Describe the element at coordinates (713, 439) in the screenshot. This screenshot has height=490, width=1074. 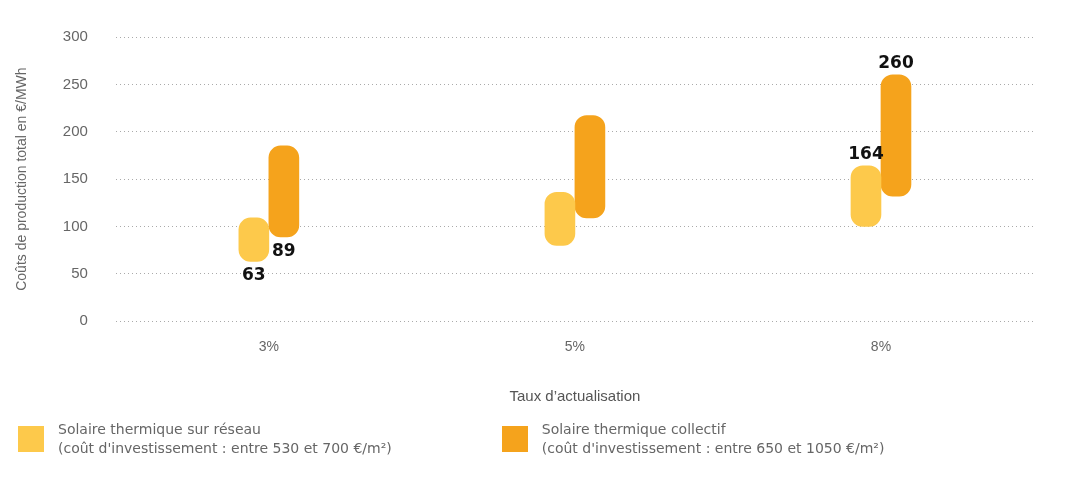
I see `legend-label: Solaire thermique collectif (coût d'investissement : entre 650 et 1050 €/m²)` at that location.